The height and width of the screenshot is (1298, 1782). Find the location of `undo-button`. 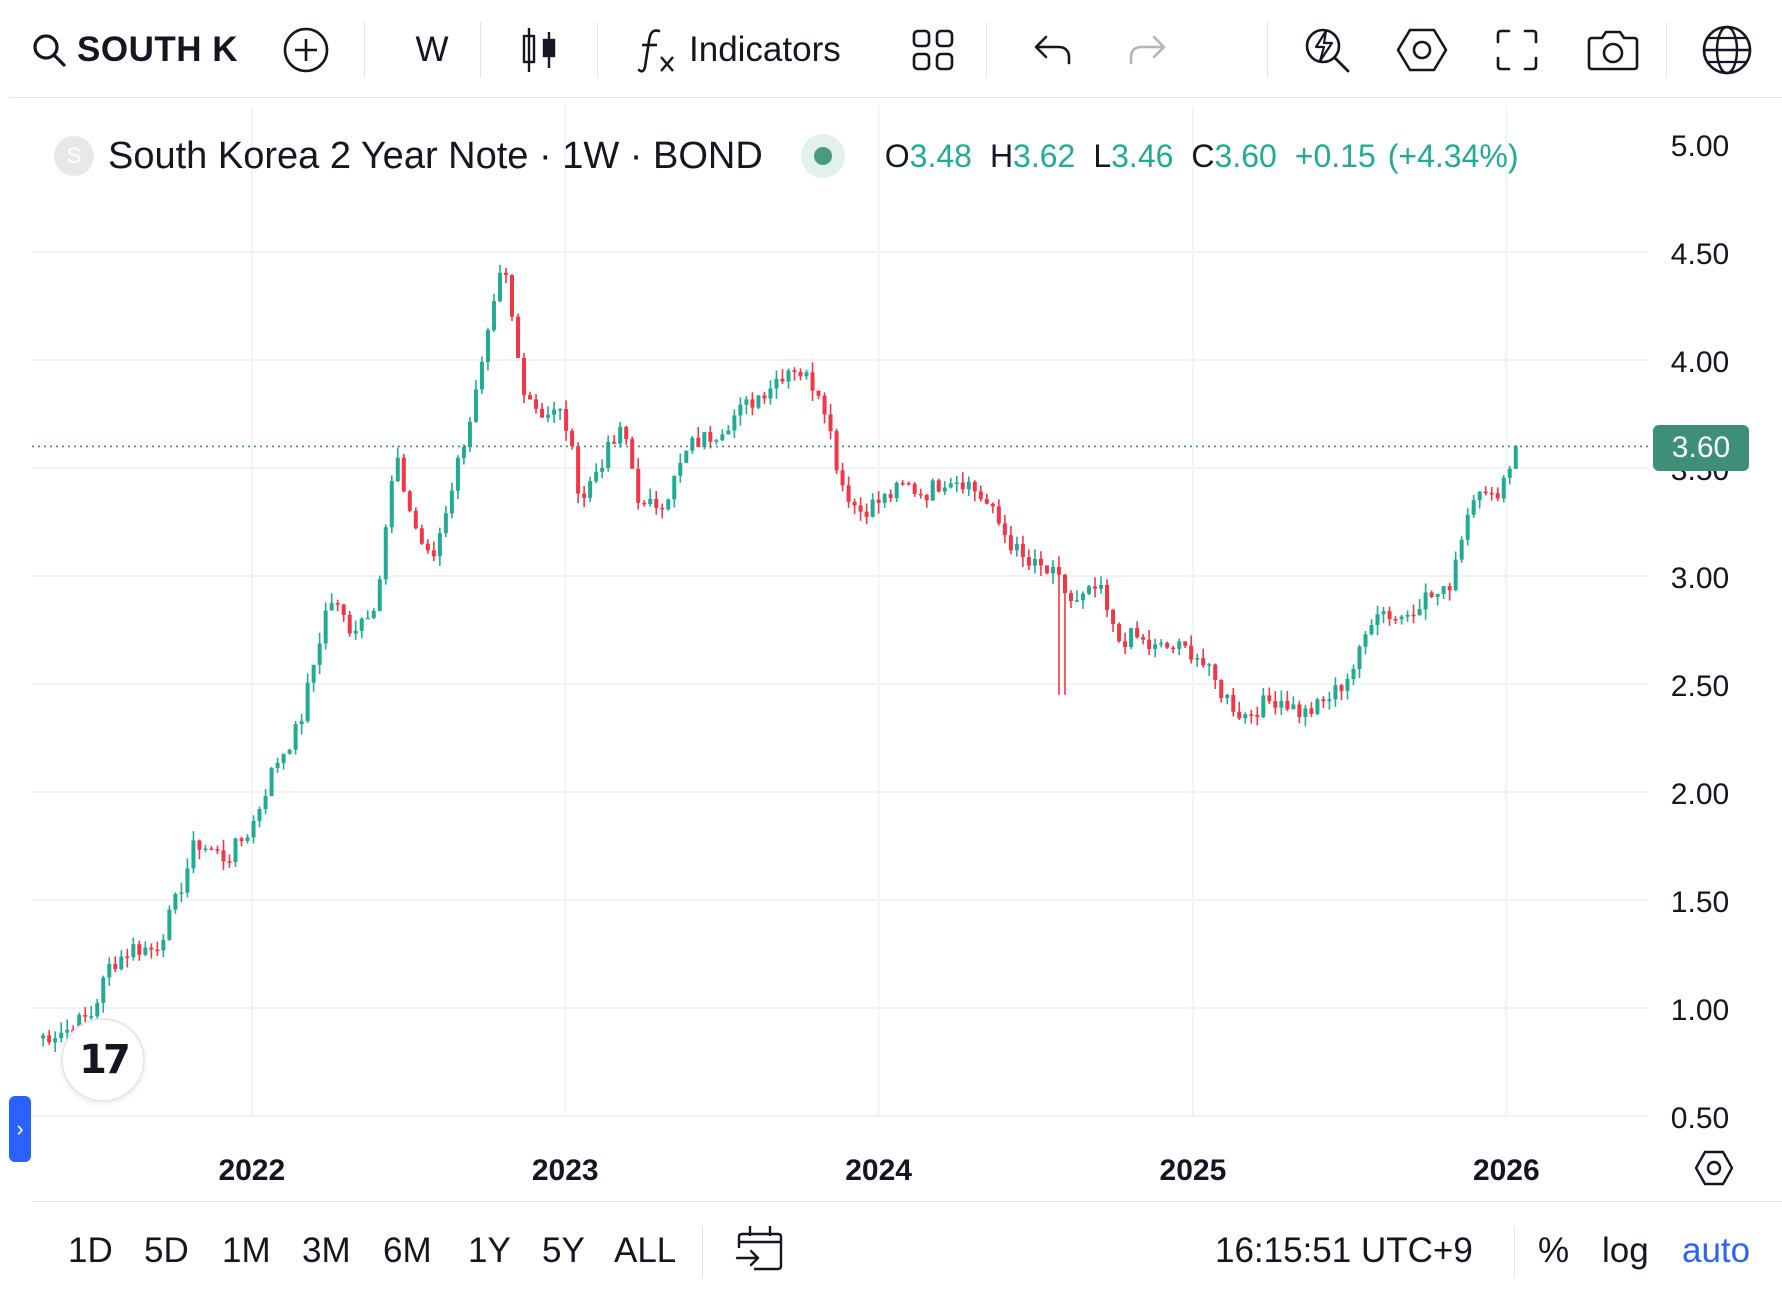

undo-button is located at coordinates (1053, 50).